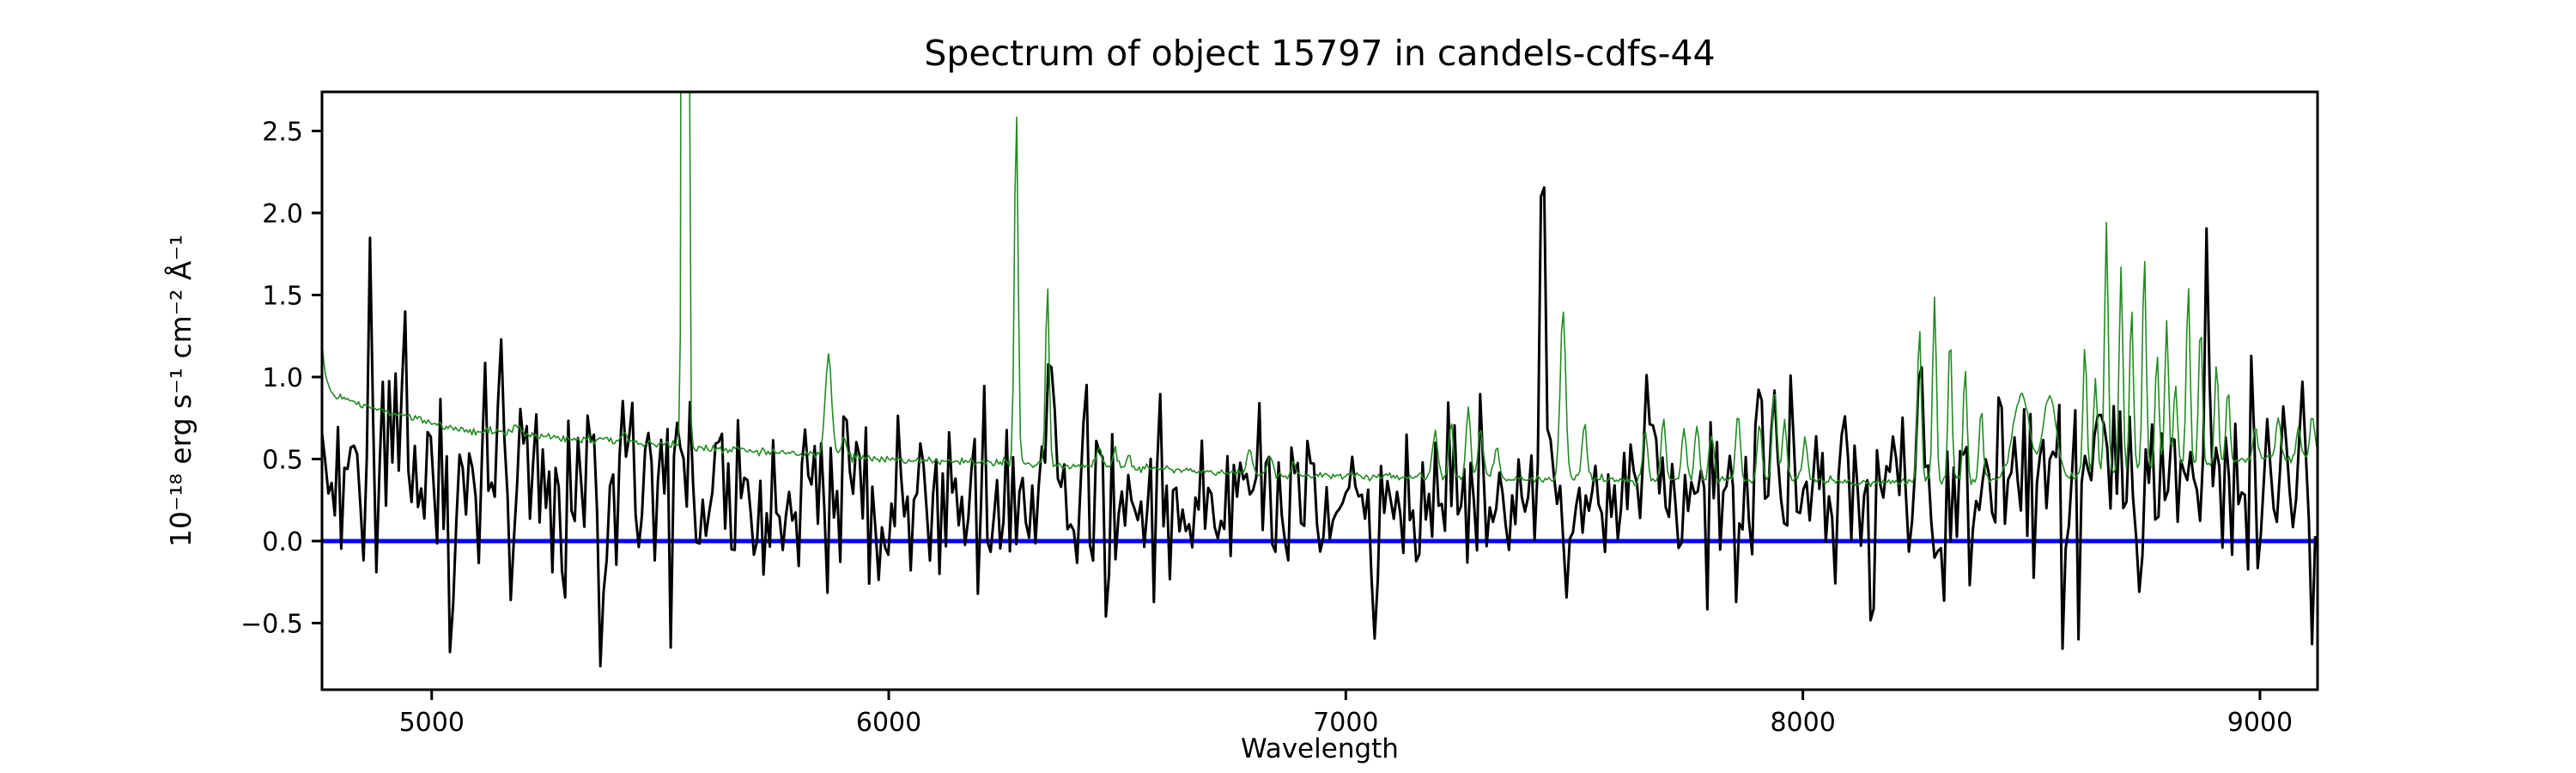 This screenshot has width=2576, height=773. I want to click on y-axis-label: 10⁻¹⁸ erg s⁻¹ cm⁻² Å⁻¹, so click(180, 390).